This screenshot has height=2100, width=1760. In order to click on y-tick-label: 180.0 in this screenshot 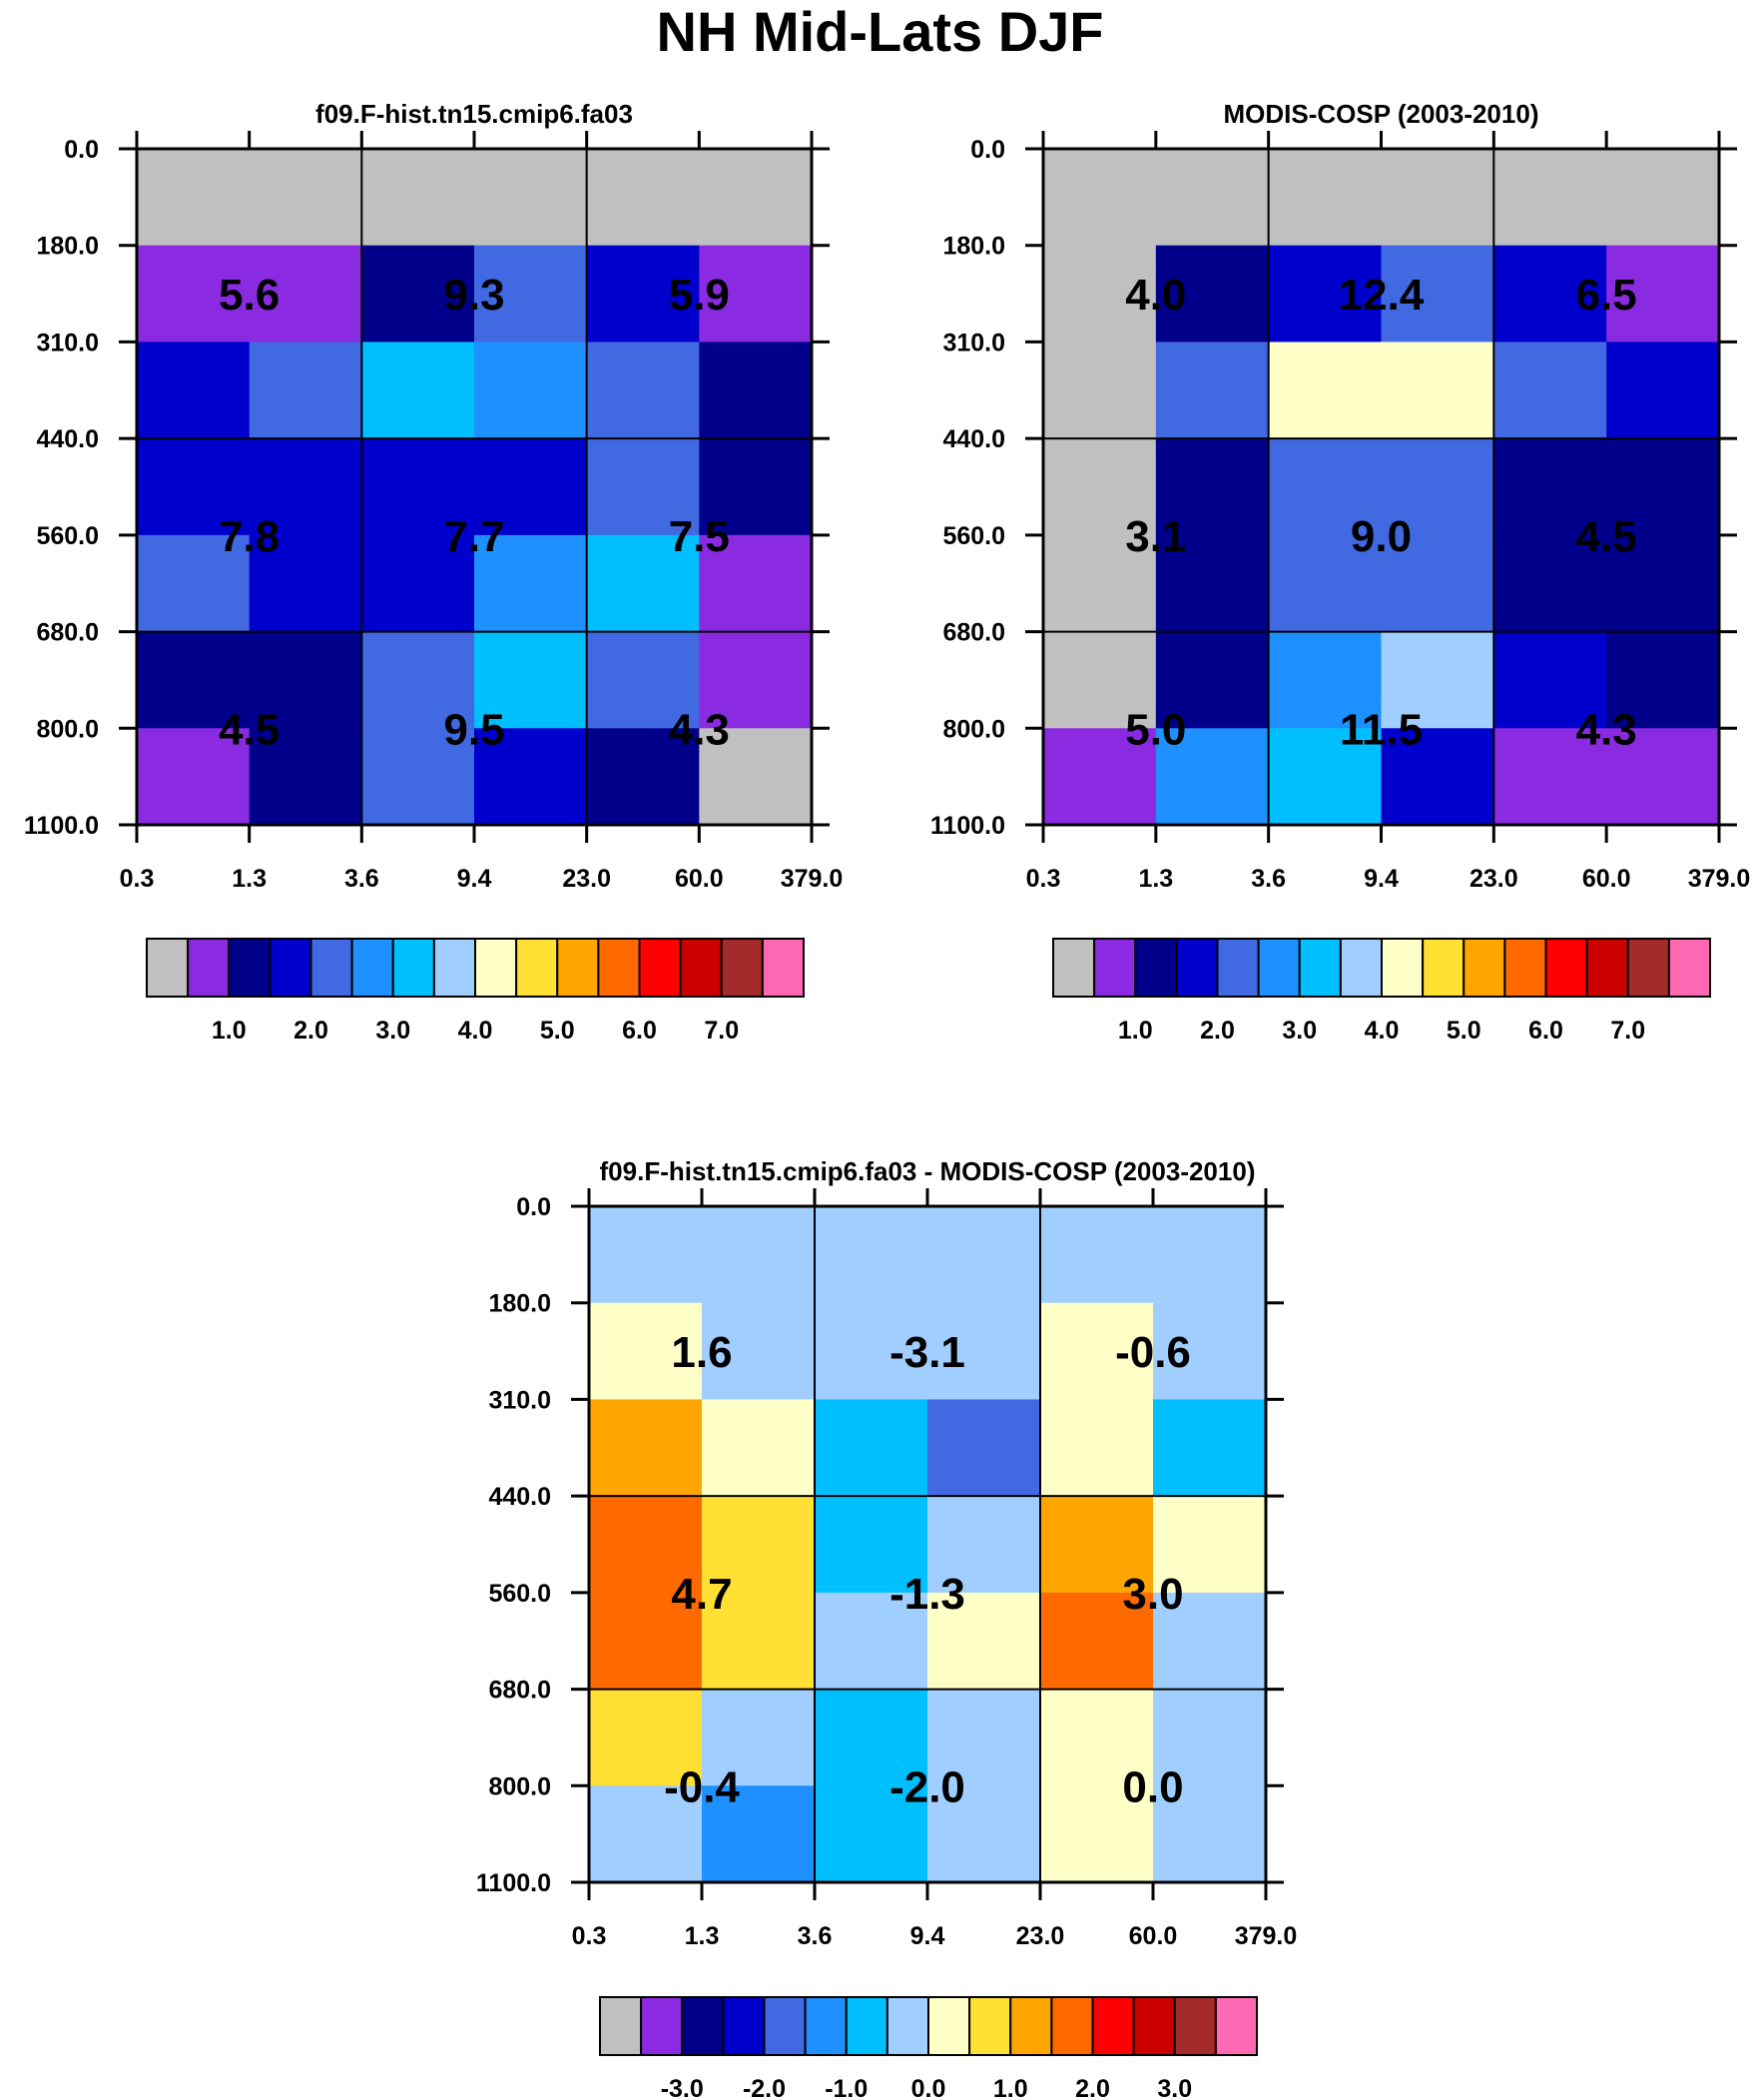, I will do `click(519, 1304)`.